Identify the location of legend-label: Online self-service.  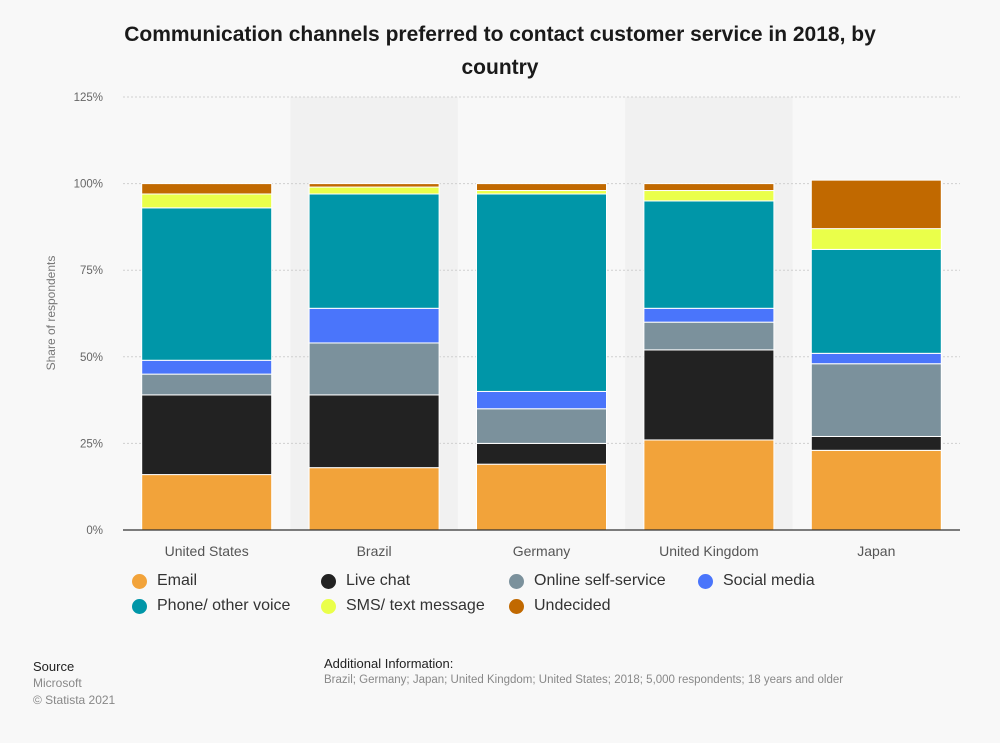
(600, 580).